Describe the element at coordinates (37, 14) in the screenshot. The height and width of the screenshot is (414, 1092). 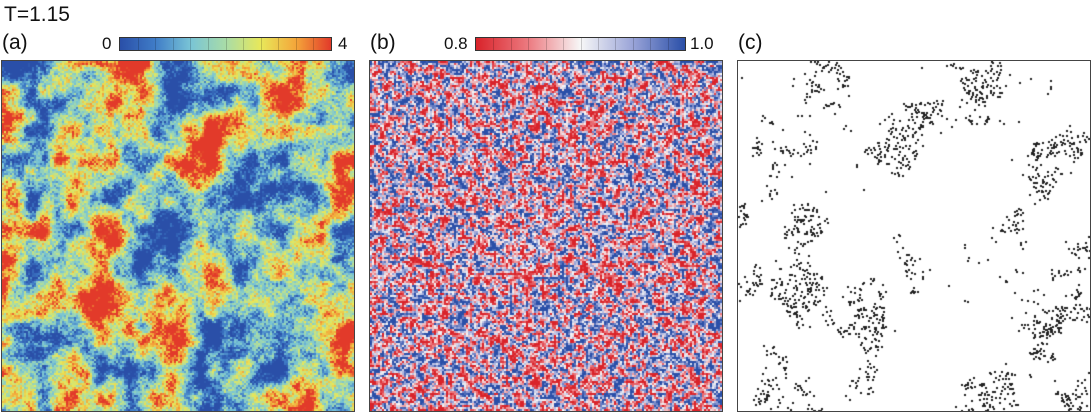
I see `figure-title: T=1.15` at that location.